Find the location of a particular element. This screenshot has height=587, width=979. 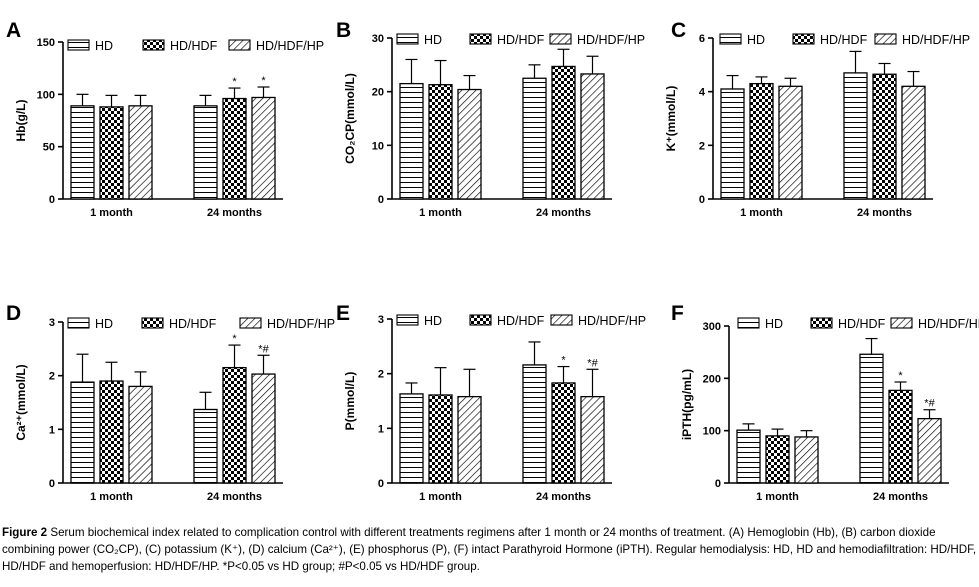

y-tick-label: 200 is located at coordinates (712, 379).